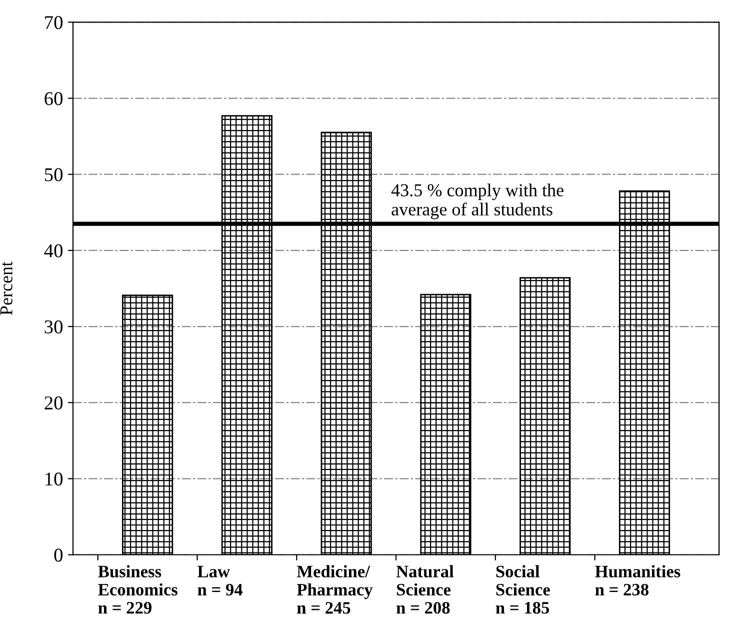  Describe the element at coordinates (334, 589) in the screenshot. I see `x-tick-label: Medicine/ Pharmacy n = 245` at that location.